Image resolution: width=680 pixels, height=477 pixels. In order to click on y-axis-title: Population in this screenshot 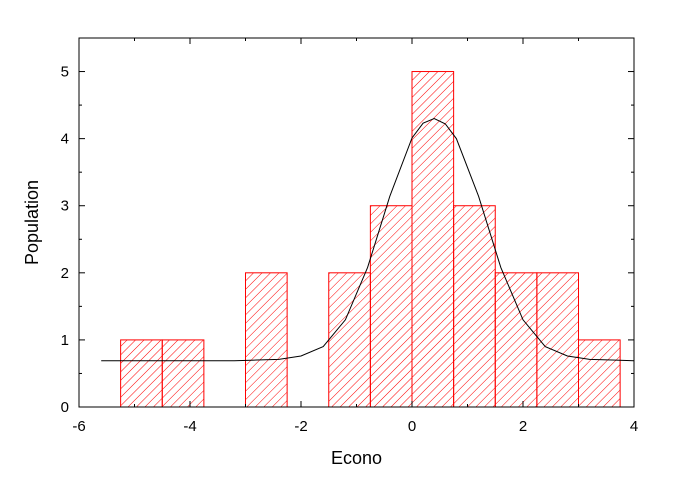, I will do `click(32, 222)`.